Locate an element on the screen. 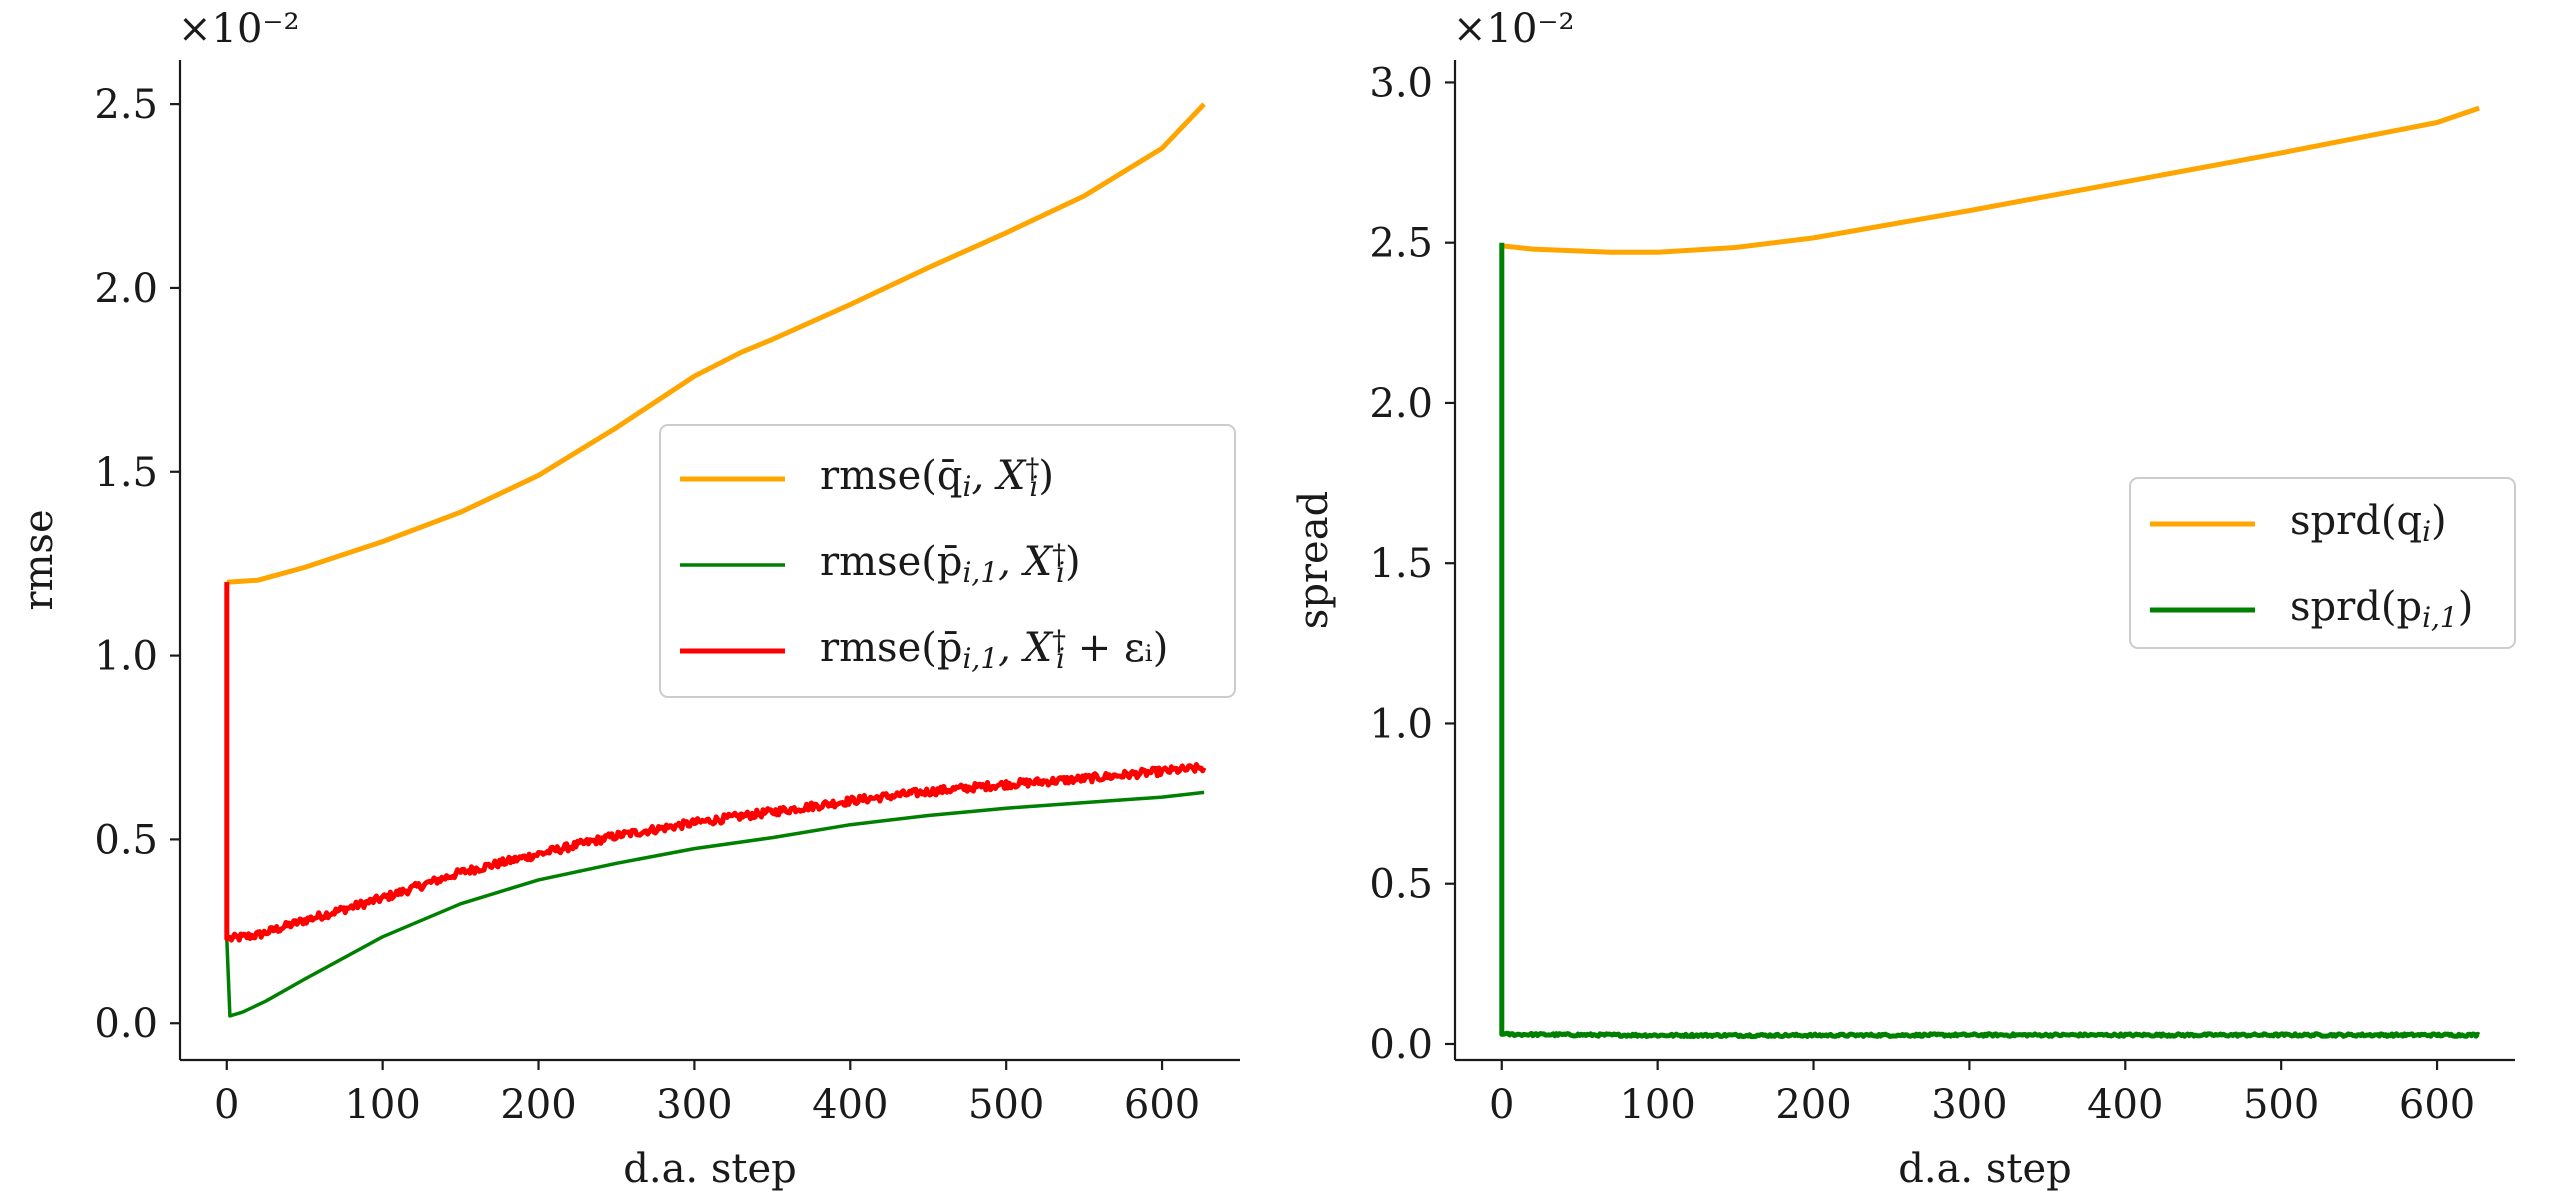 This screenshot has height=1200, width=2550. legend-entry: rmse(p̄i,1, X† i) is located at coordinates (950, 563).